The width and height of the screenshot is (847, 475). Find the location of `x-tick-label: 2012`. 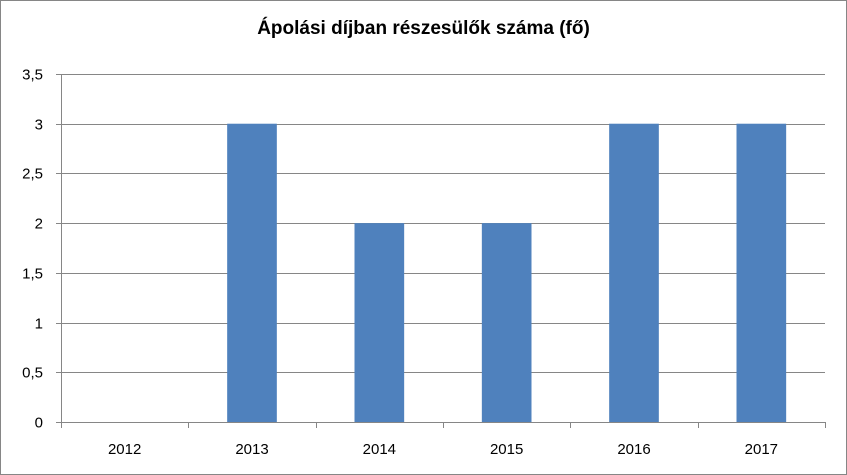

x-tick-label: 2012 is located at coordinates (124, 449).